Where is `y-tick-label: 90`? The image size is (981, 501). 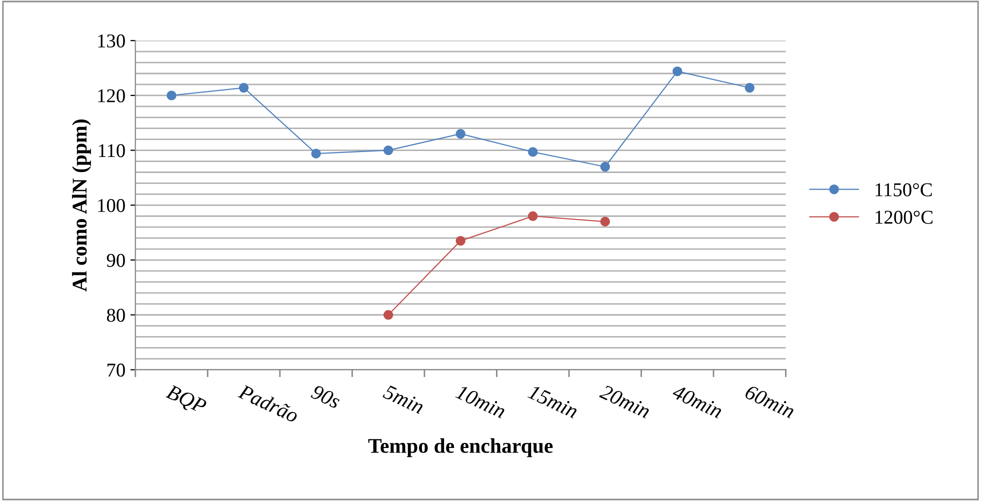
y-tick-label: 90 is located at coordinates (115, 260).